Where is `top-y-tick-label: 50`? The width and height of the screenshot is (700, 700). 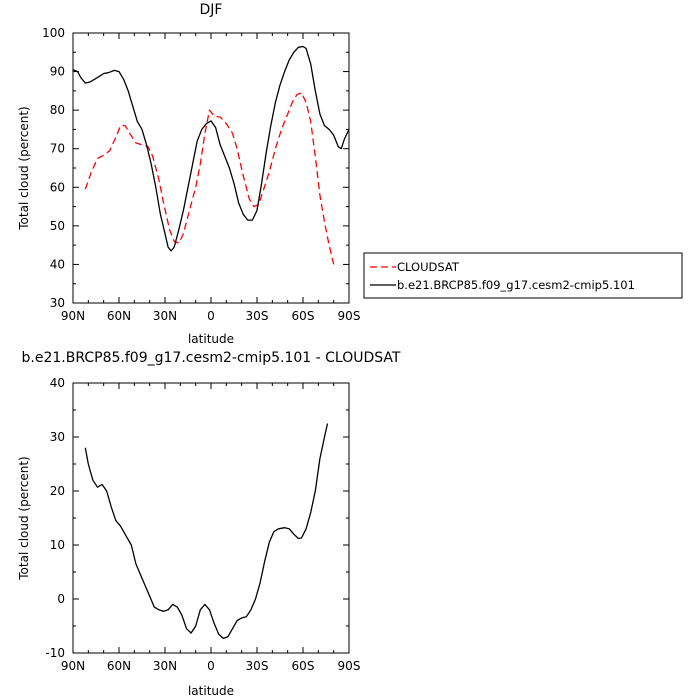 top-y-tick-label: 50 is located at coordinates (57, 226).